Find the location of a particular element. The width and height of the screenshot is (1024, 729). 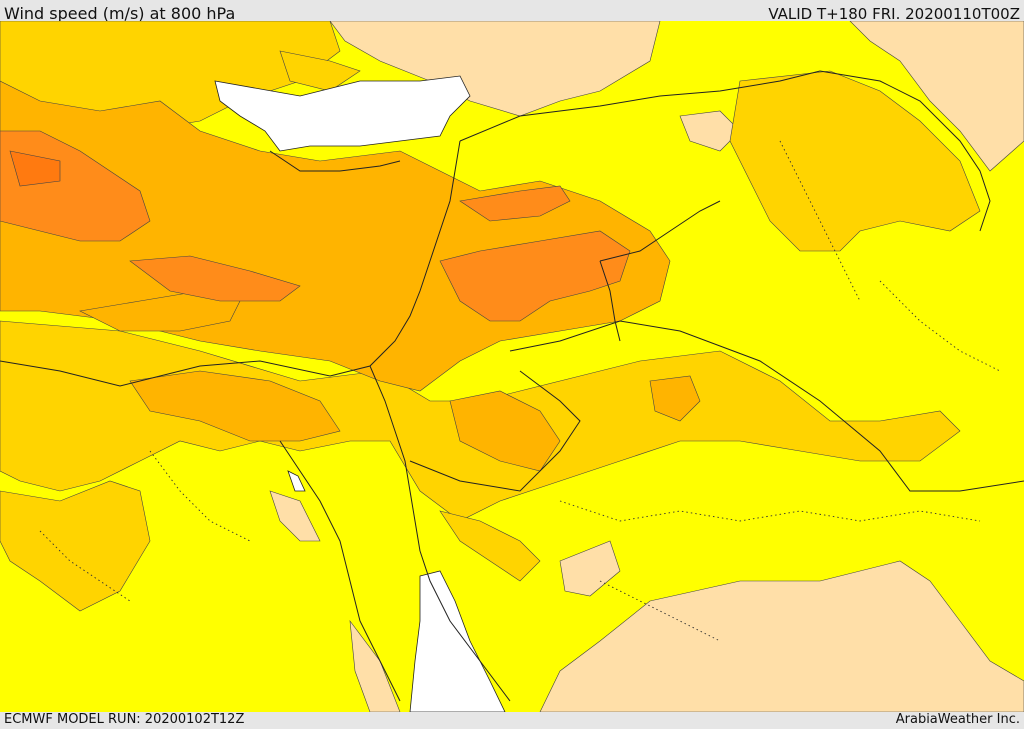

model-run-label: ECMWF MODEL RUN: 20200102T12Z is located at coordinates (124, 719).